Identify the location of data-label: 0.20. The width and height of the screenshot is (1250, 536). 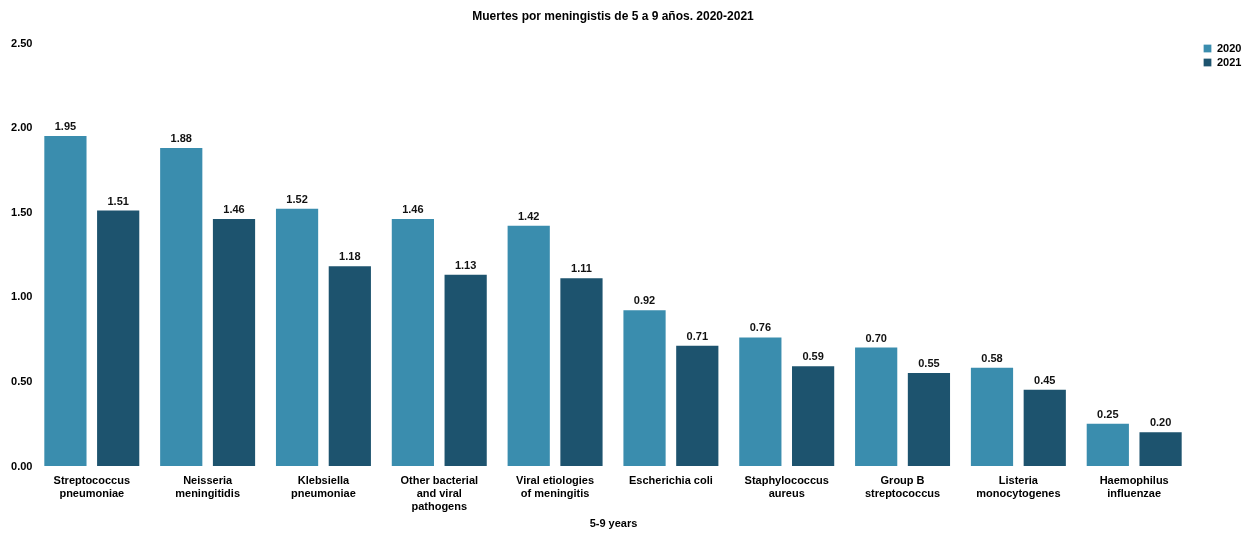
(1160, 422).